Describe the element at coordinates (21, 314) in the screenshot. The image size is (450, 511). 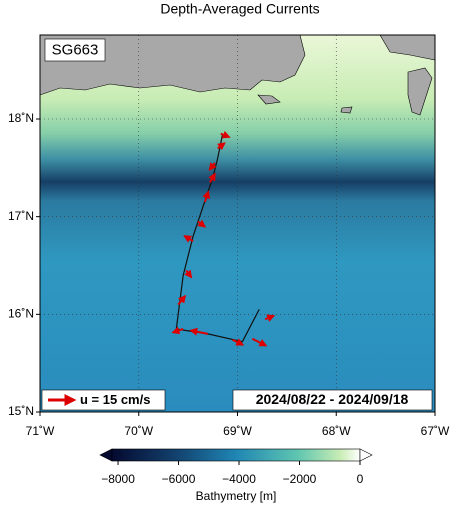
I see `y-tick-label: 16˚N` at that location.